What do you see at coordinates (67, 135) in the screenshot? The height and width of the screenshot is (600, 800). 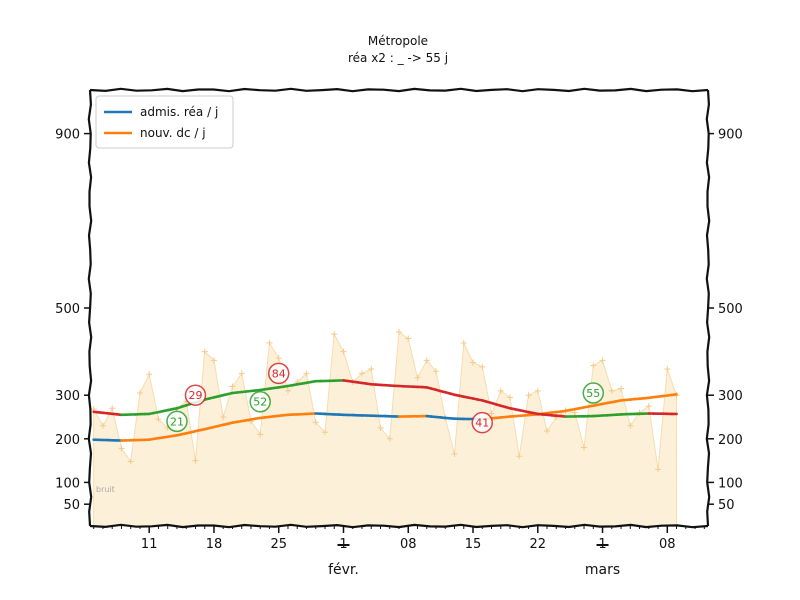 I see `y-tick-label-left: 900` at bounding box center [67, 135].